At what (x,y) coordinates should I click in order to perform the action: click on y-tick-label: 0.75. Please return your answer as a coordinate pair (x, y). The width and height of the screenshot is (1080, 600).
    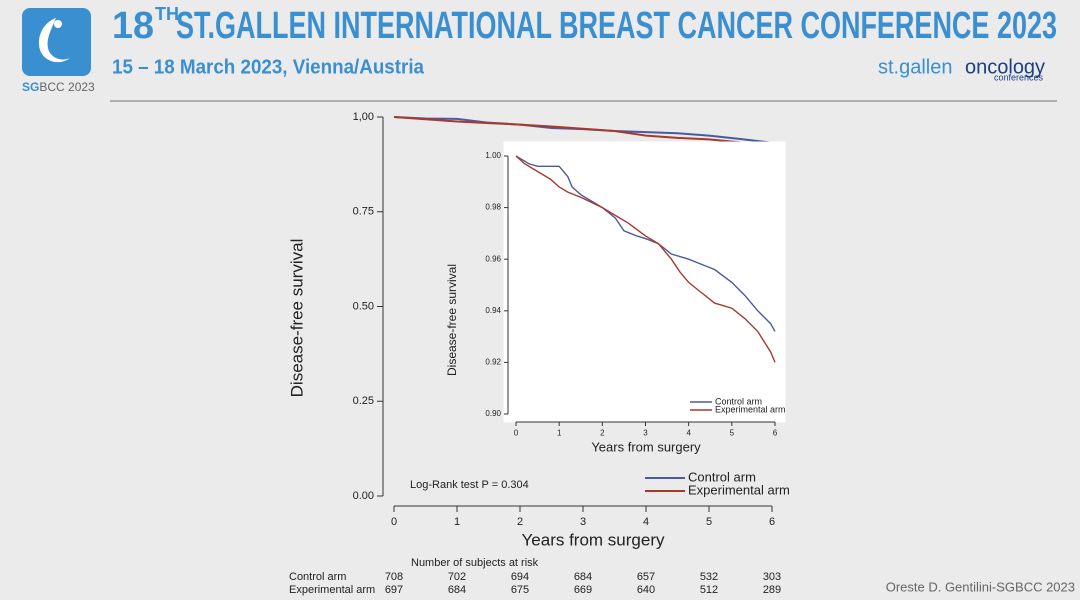
    Looking at the image, I should click on (363, 212).